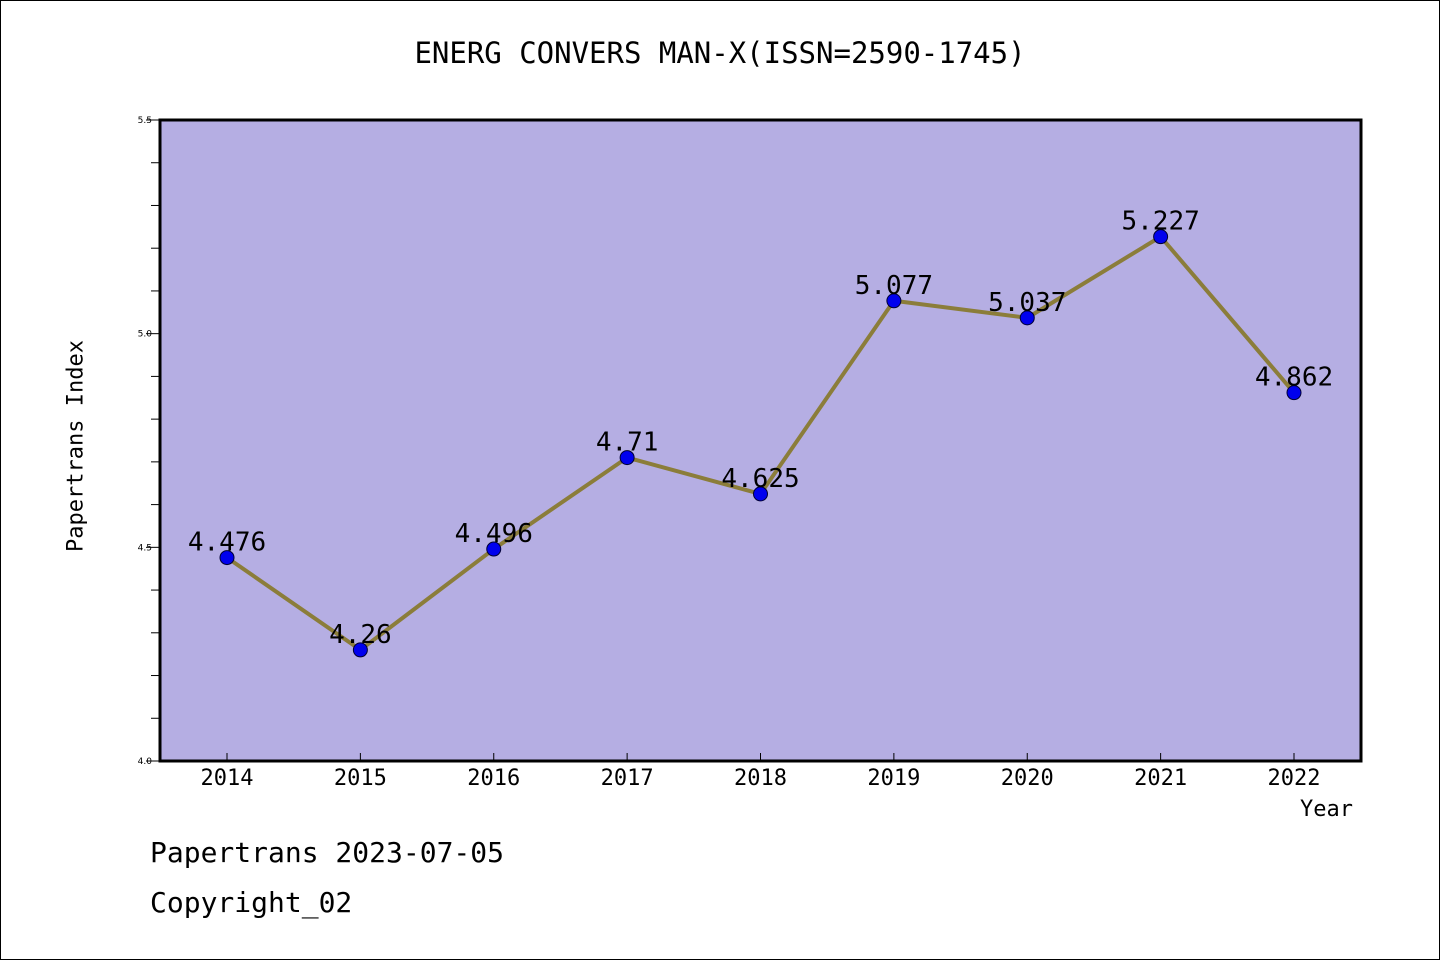 Image resolution: width=1440 pixels, height=960 pixels. What do you see at coordinates (145, 335) in the screenshot?
I see `y-tick-label: 5.0` at bounding box center [145, 335].